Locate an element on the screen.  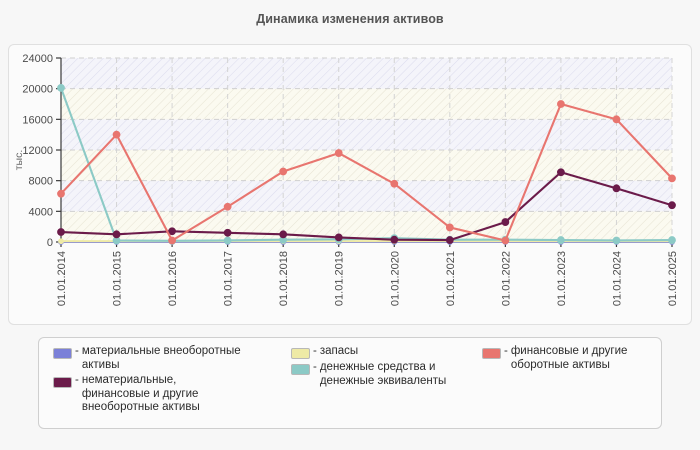
legend-swatch-inventories is located at coordinates (300, 353).